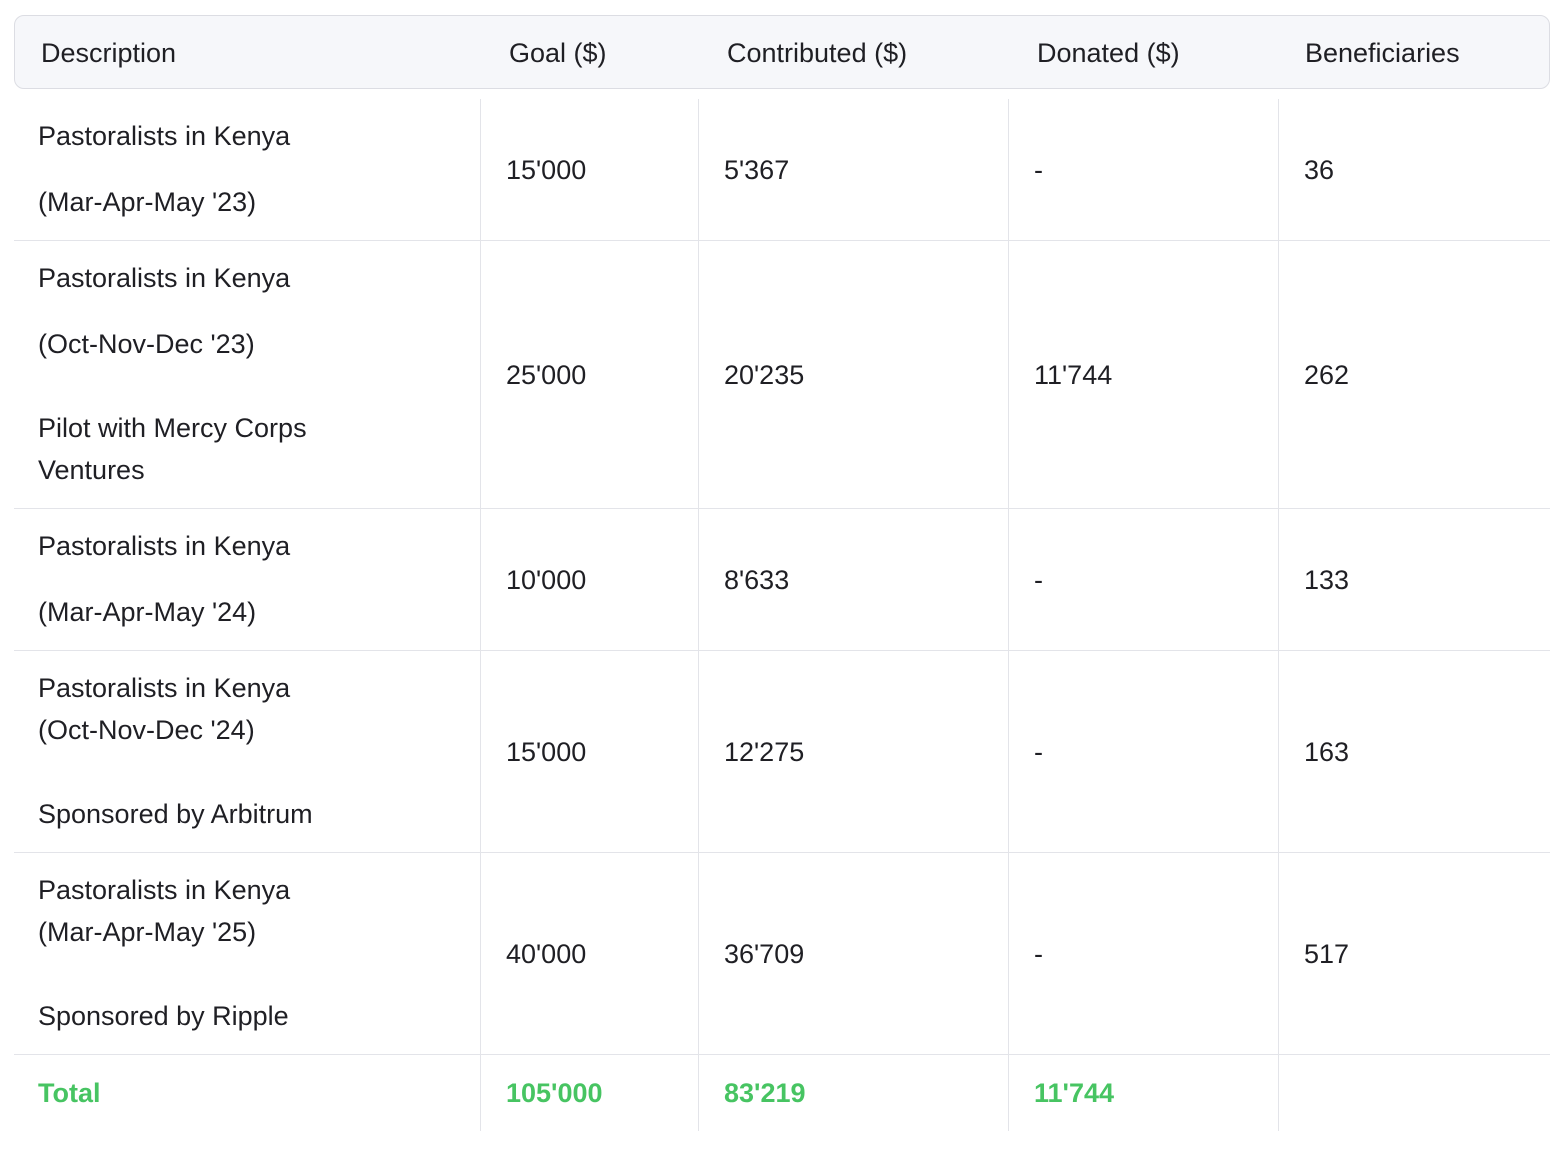 The image size is (1568, 1152). I want to click on total-beneficiaries-cell, so click(1414, 1093).